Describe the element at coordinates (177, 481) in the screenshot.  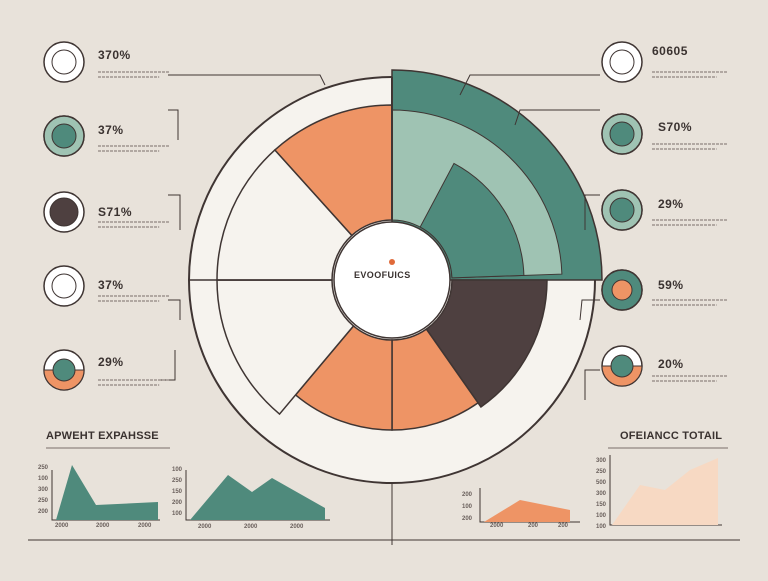
I see `left-mid-tick-2: 250` at that location.